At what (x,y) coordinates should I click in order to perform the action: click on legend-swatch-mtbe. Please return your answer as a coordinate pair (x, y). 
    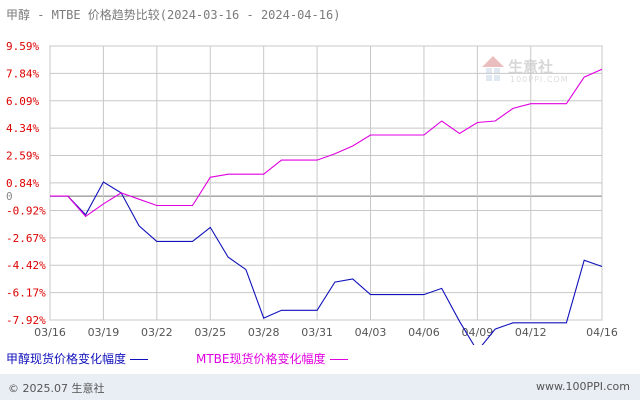
    Looking at the image, I should click on (338, 359).